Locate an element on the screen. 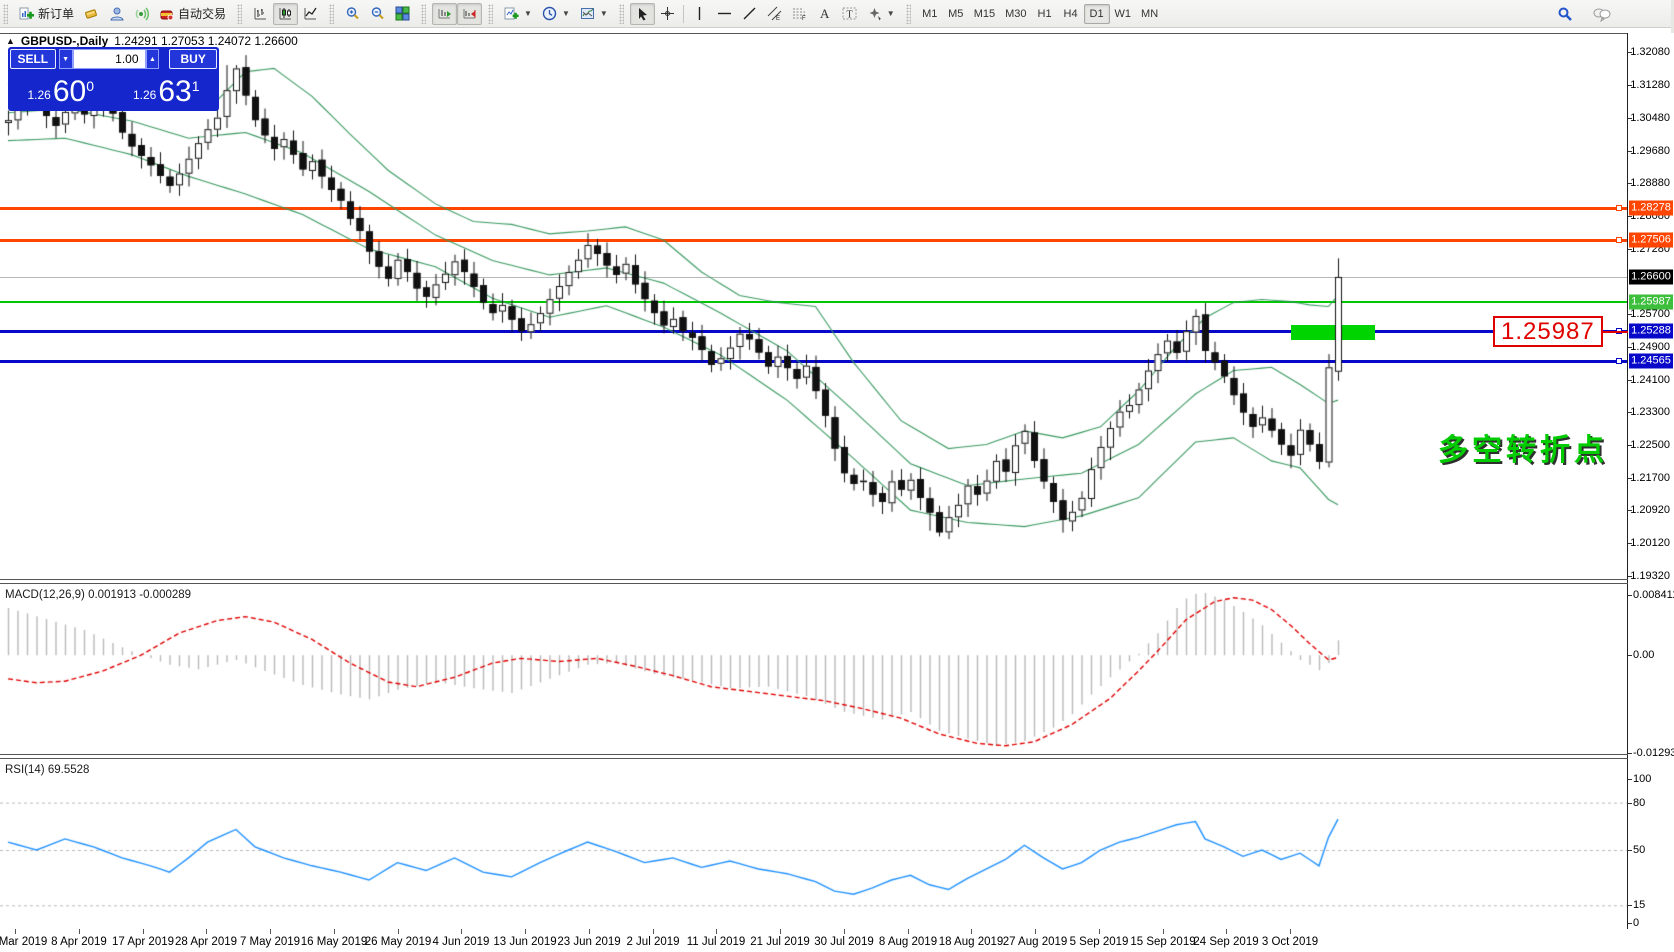 The width and height of the screenshot is (1674, 952). pivot-annotation-text: 多空转折点 is located at coordinates (1523, 450).